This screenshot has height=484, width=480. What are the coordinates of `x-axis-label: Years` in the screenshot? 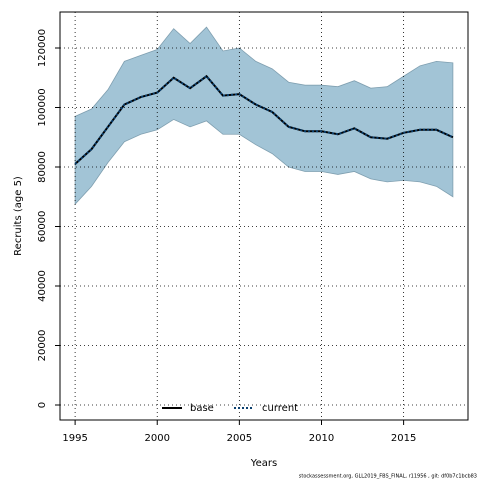 It's located at (263, 463).